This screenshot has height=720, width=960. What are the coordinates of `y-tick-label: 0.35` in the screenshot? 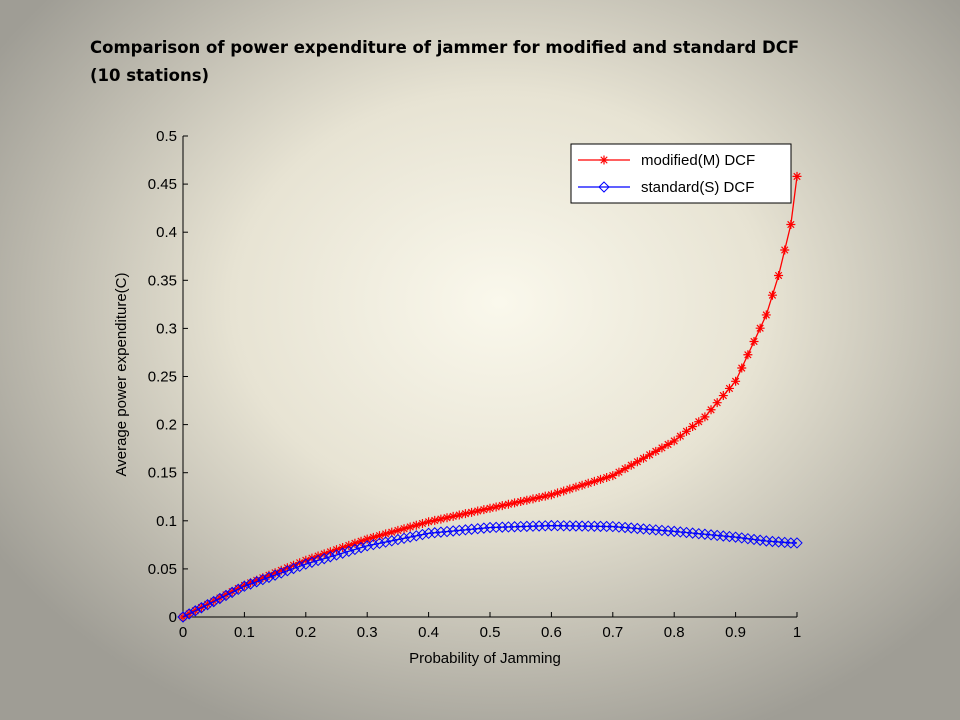 It's located at (162, 280).